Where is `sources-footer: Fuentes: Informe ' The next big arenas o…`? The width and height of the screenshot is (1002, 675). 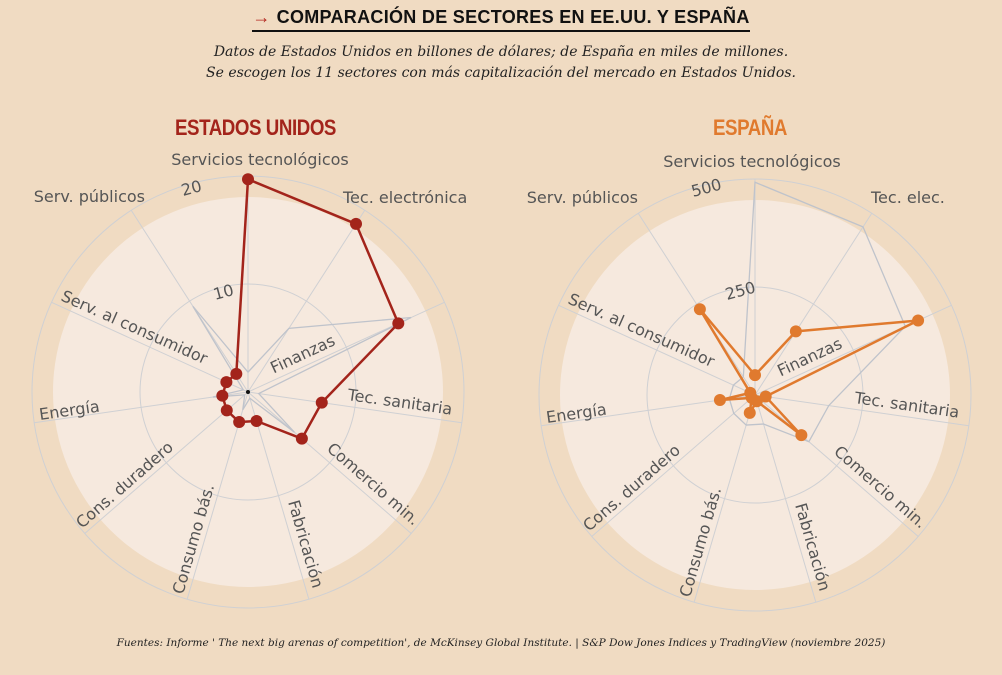
sources-footer: Fuentes: Informe ' The next big arenas o… is located at coordinates (501, 643).